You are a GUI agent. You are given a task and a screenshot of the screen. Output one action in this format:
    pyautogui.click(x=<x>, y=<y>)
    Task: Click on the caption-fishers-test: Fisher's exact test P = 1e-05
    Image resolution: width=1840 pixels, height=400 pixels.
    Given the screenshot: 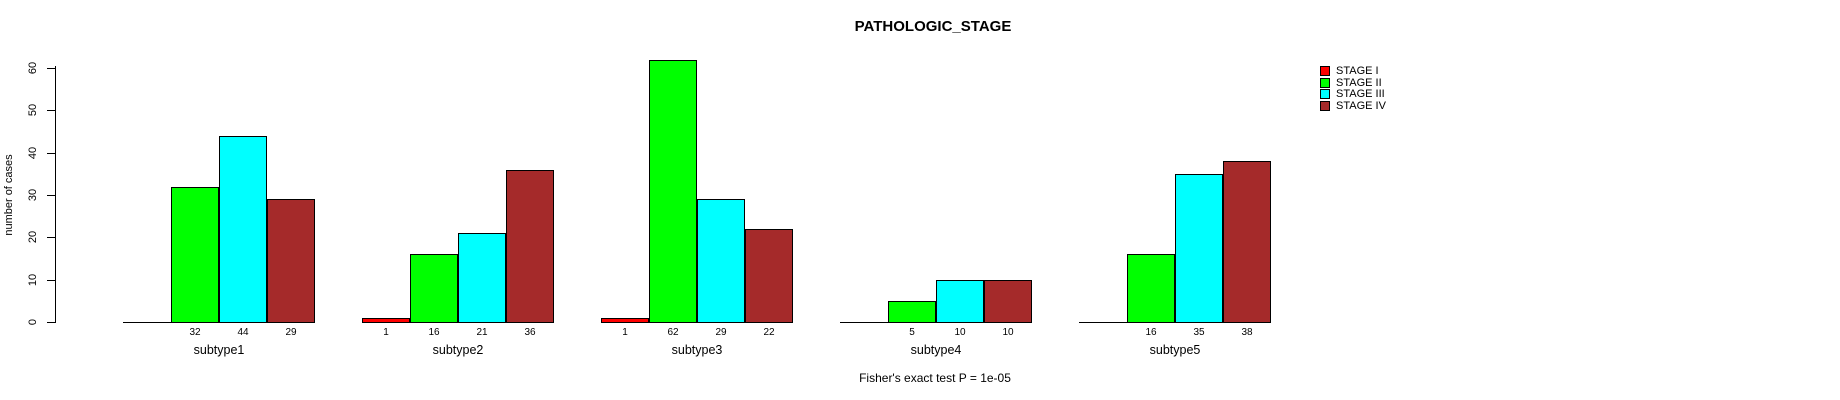 What is the action you would take?
    pyautogui.click(x=935, y=378)
    